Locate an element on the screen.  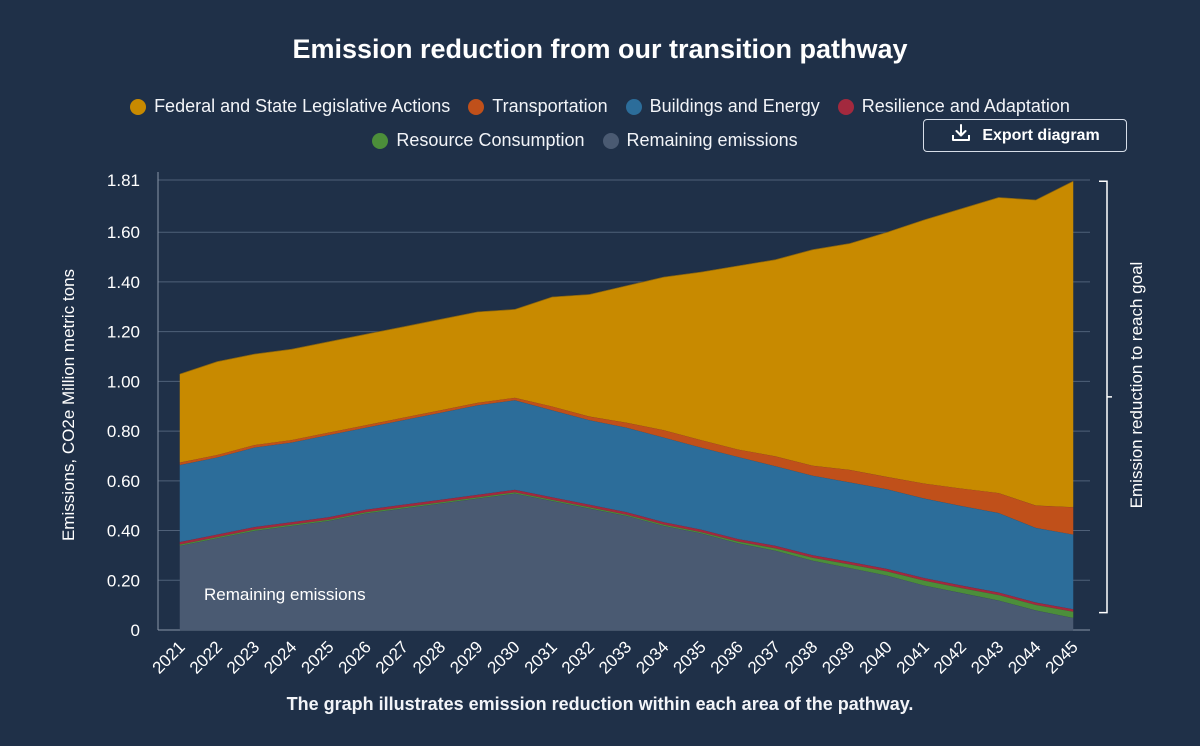
x-tick-label: 2028 is located at coordinates (429, 657).